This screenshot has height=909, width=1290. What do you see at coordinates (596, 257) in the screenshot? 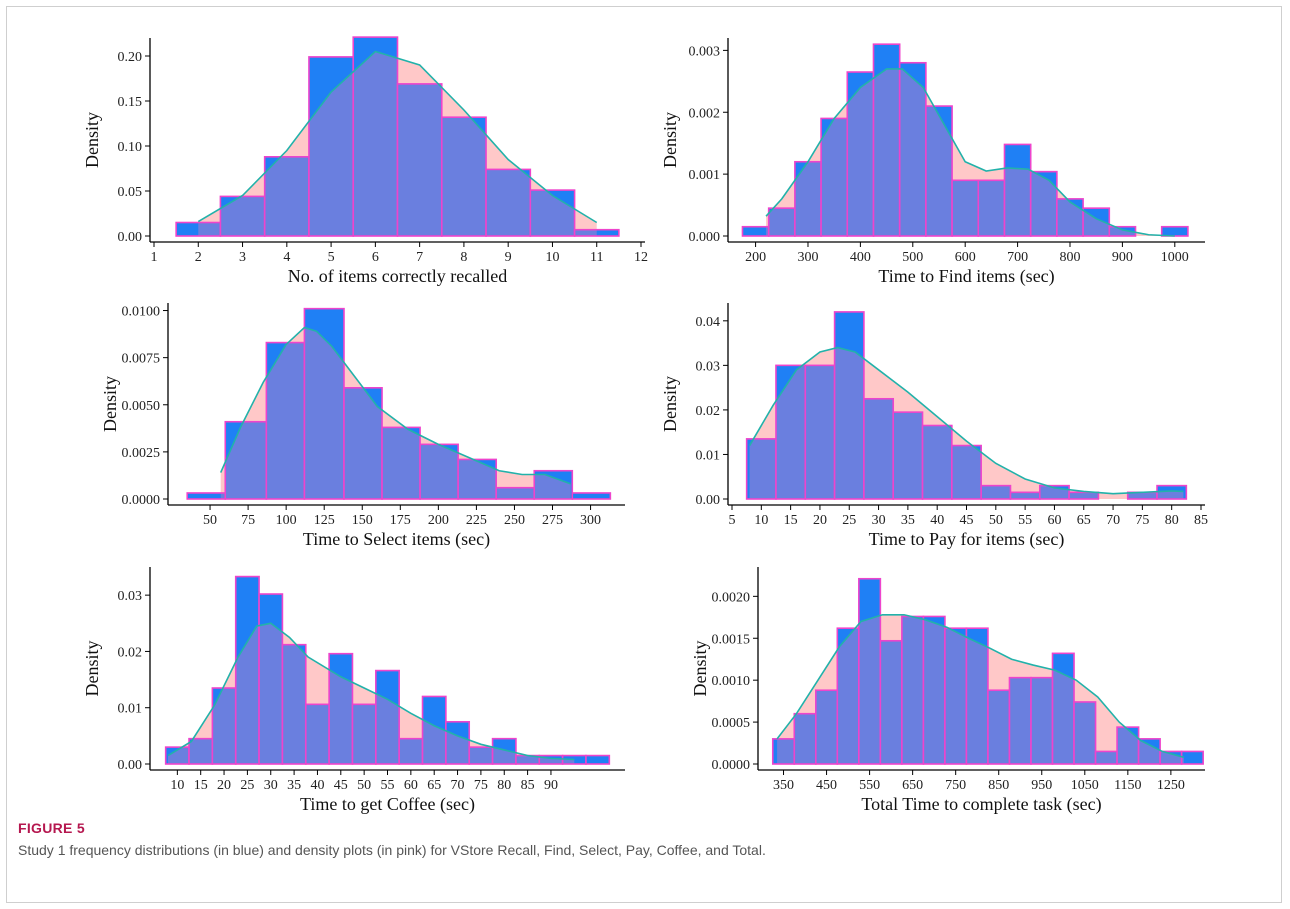
I see `x-tick-label: 11` at bounding box center [596, 257].